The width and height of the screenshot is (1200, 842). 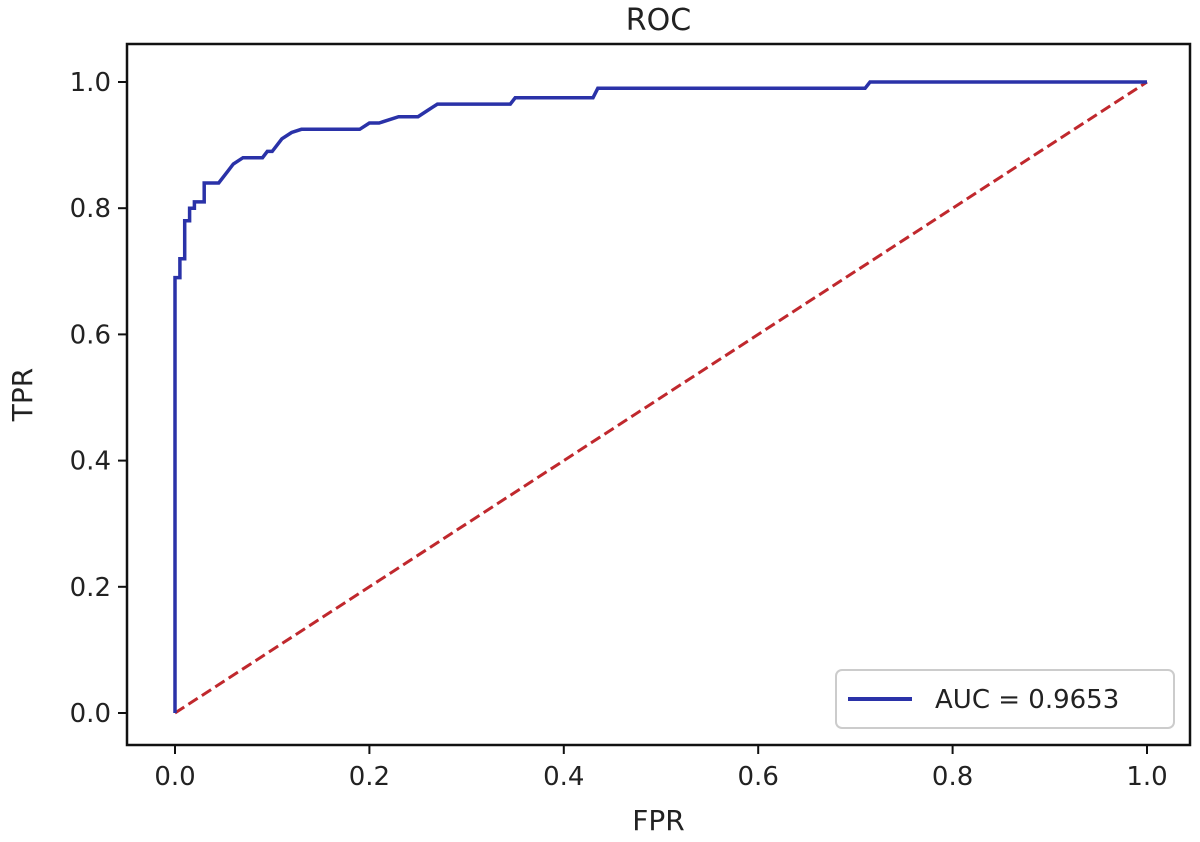 I want to click on legend-label-auc: AUC = 0.9653, so click(x=1027, y=700).